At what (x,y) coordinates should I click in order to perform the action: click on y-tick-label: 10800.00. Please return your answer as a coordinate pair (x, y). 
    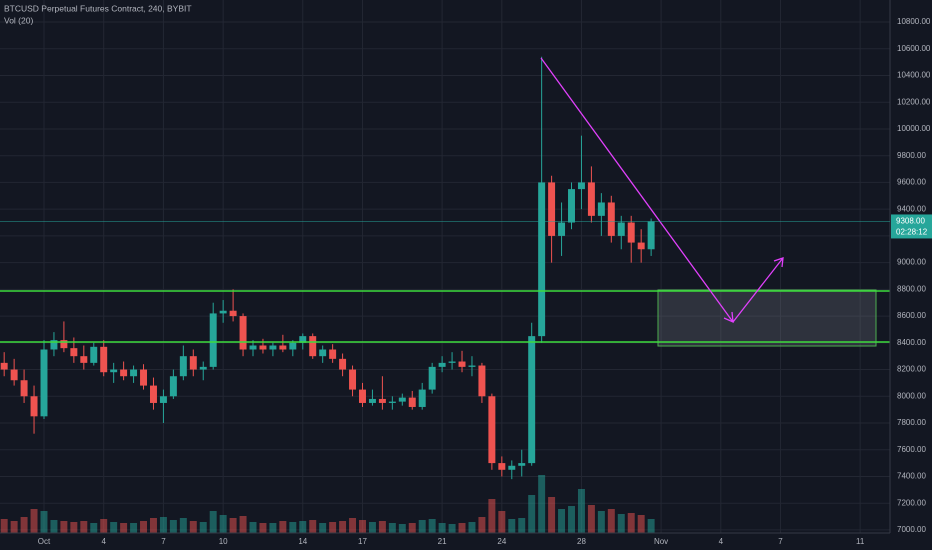
    Looking at the image, I should click on (914, 21).